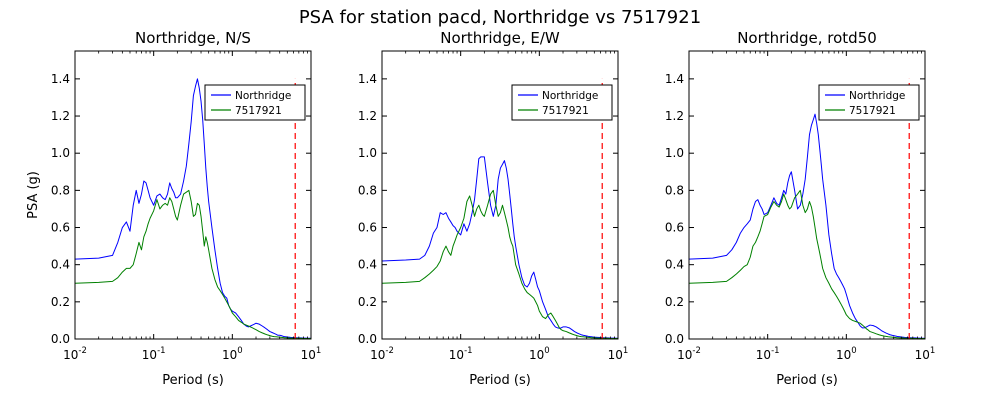 This screenshot has width=1000, height=404. Describe the element at coordinates (807, 38) in the screenshot. I see `subplot-title: Northridge, rotd50` at that location.